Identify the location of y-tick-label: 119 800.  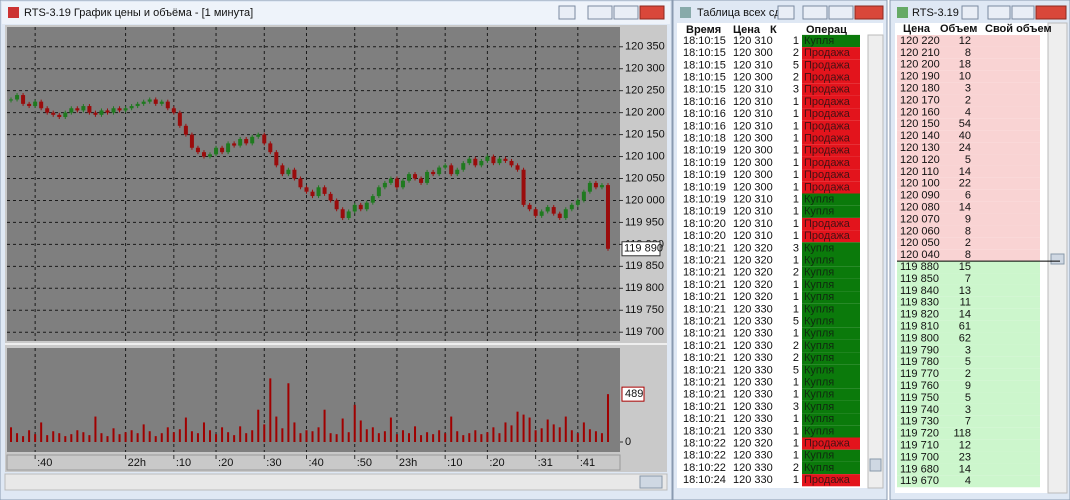
(644, 288).